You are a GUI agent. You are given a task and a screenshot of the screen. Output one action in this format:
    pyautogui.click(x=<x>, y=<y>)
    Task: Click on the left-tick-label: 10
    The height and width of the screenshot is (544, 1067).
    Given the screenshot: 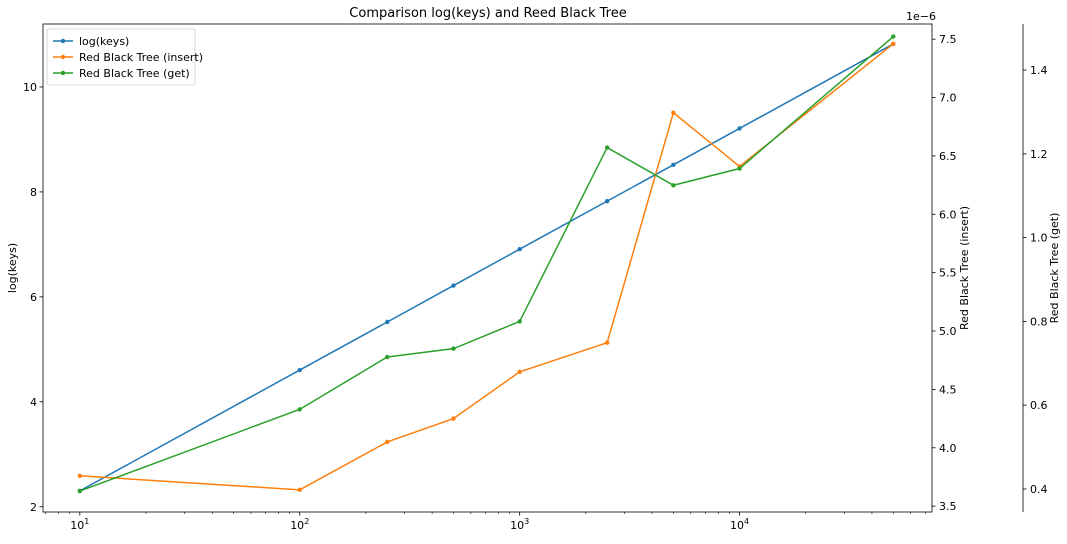 What is the action you would take?
    pyautogui.click(x=30, y=87)
    